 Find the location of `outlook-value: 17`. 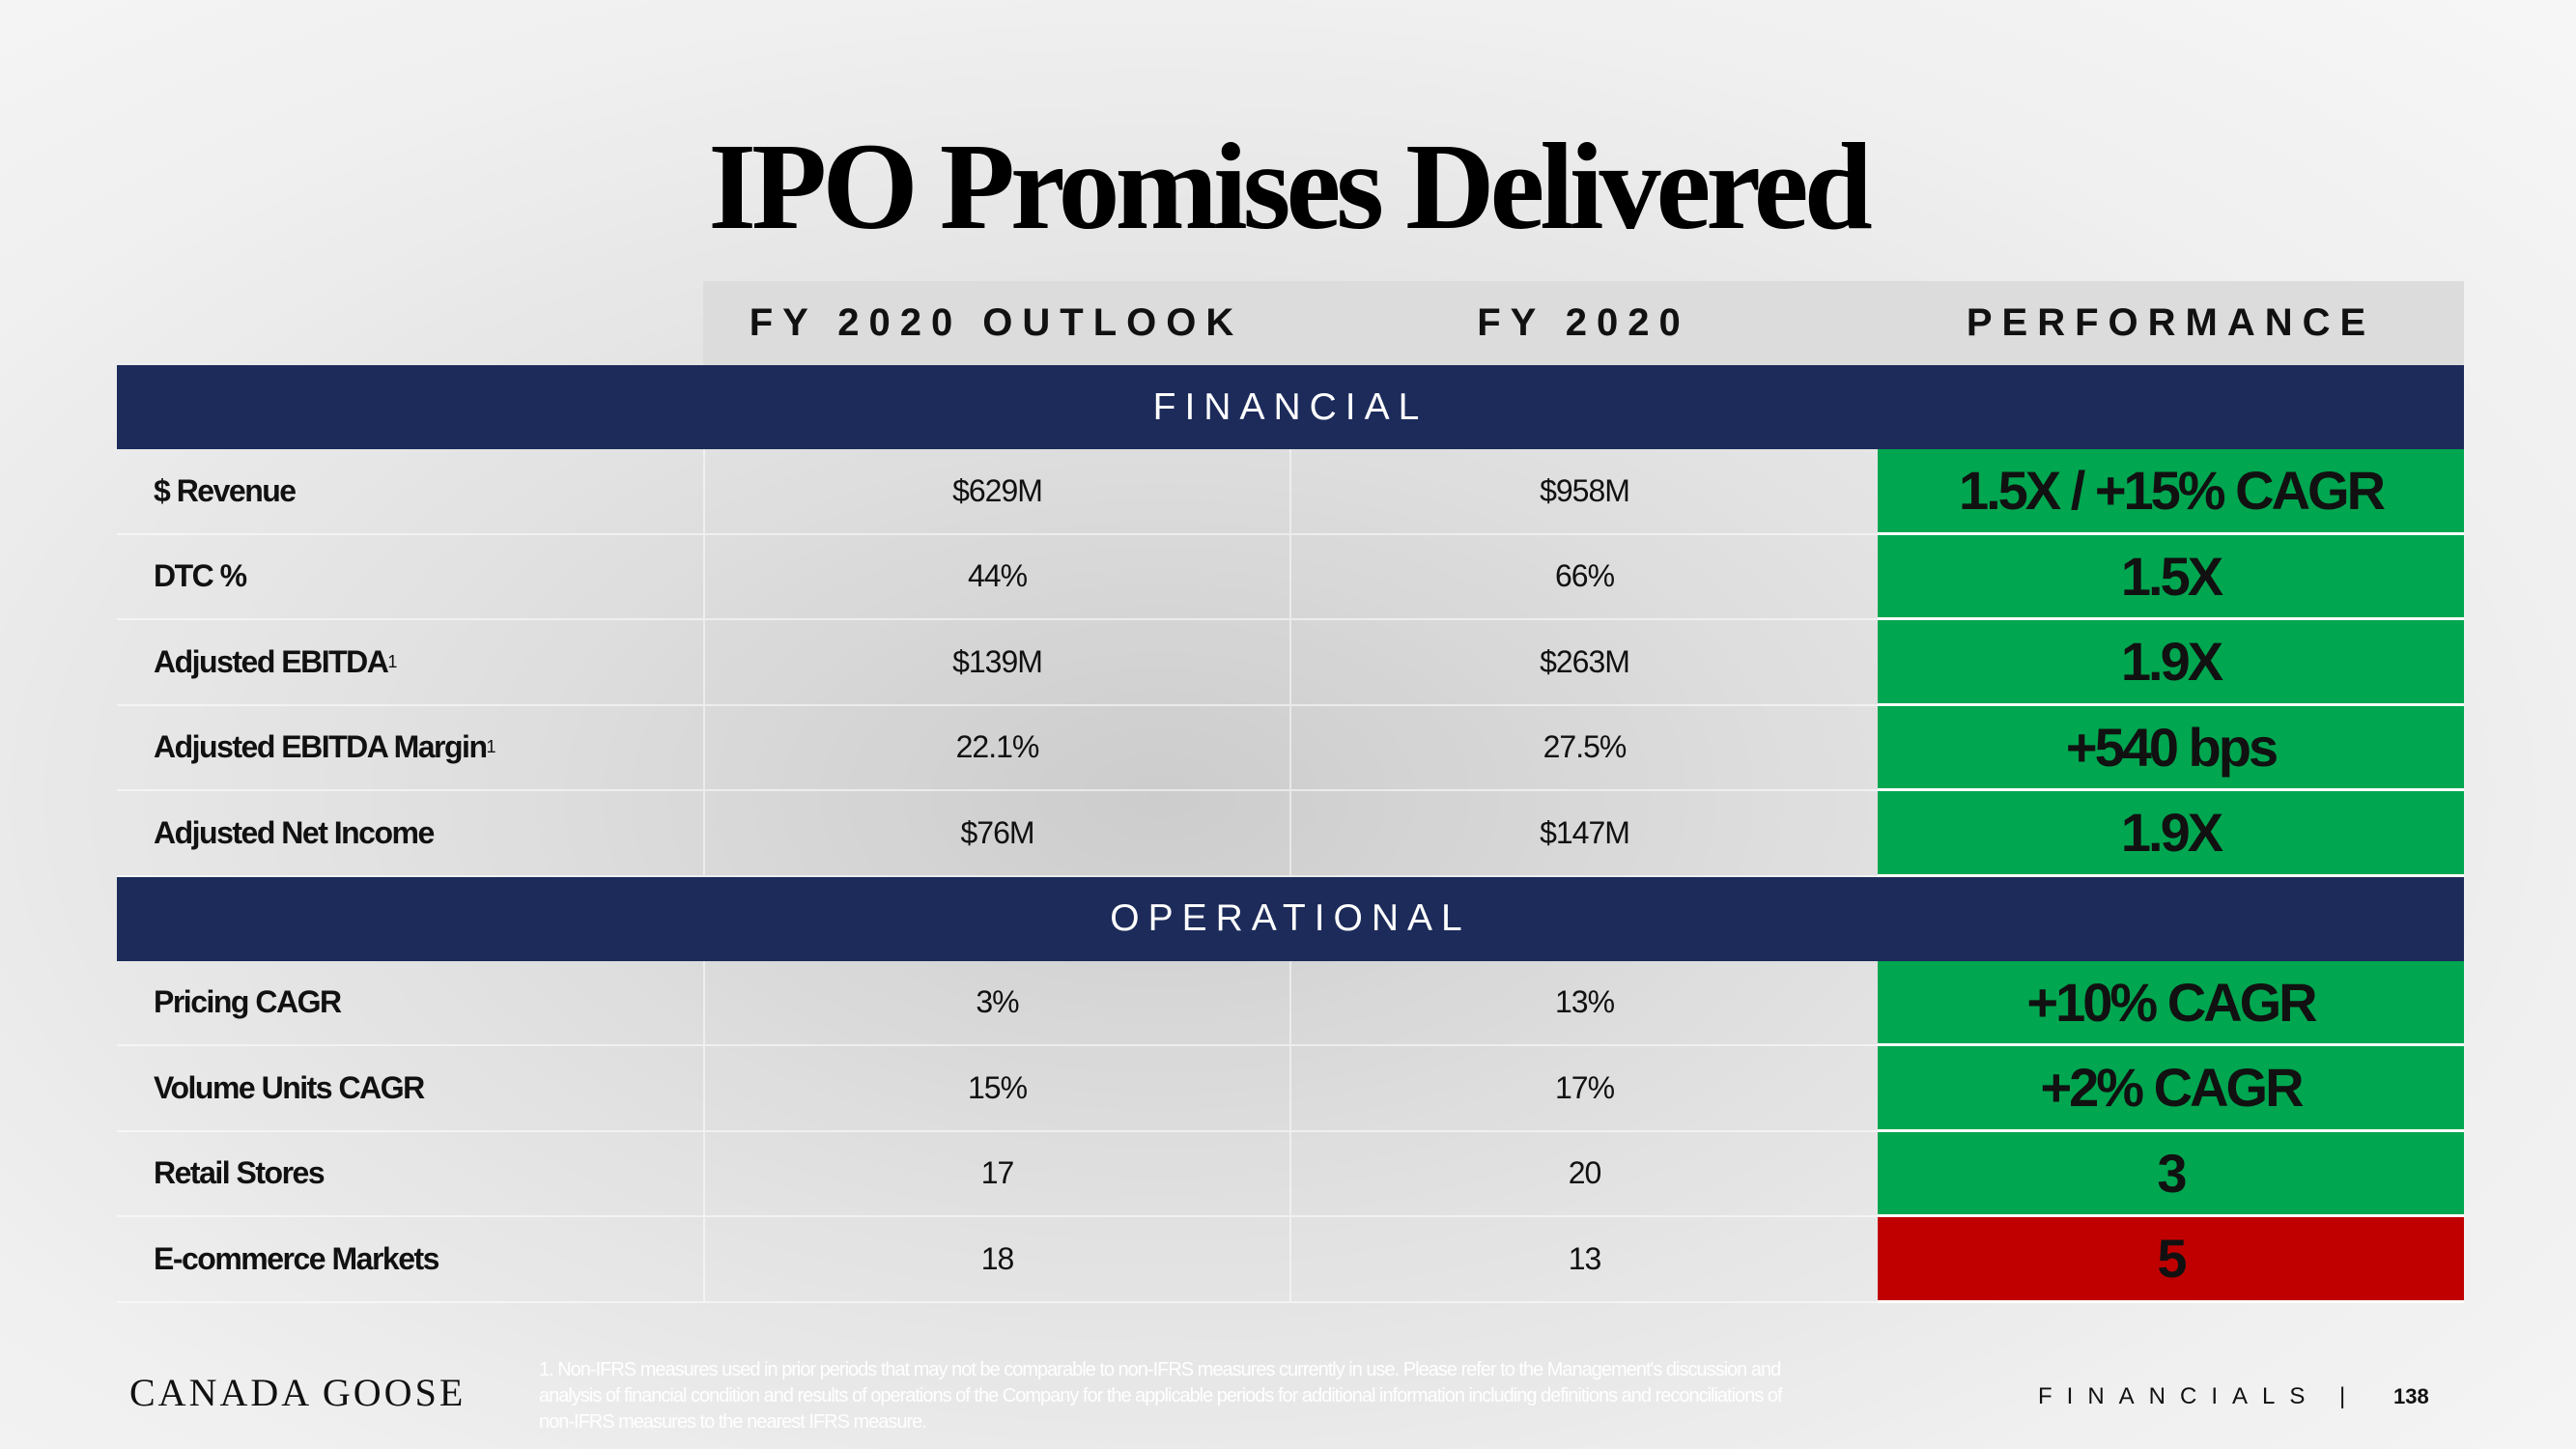

outlook-value: 17 is located at coordinates (996, 1174).